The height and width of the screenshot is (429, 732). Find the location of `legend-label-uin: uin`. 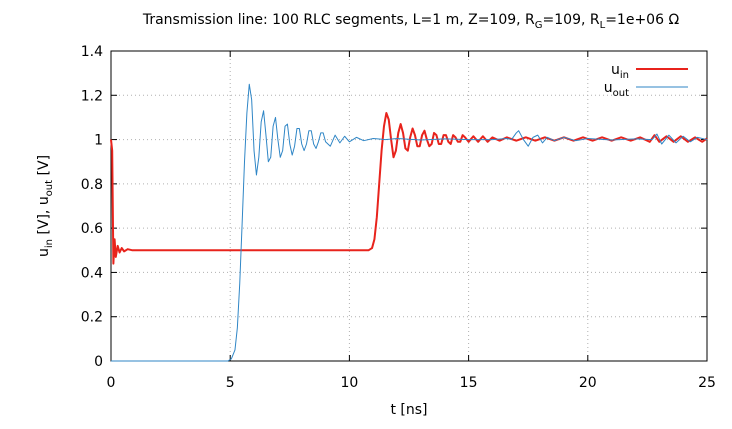

legend-label-uin: uin is located at coordinates (620, 71).